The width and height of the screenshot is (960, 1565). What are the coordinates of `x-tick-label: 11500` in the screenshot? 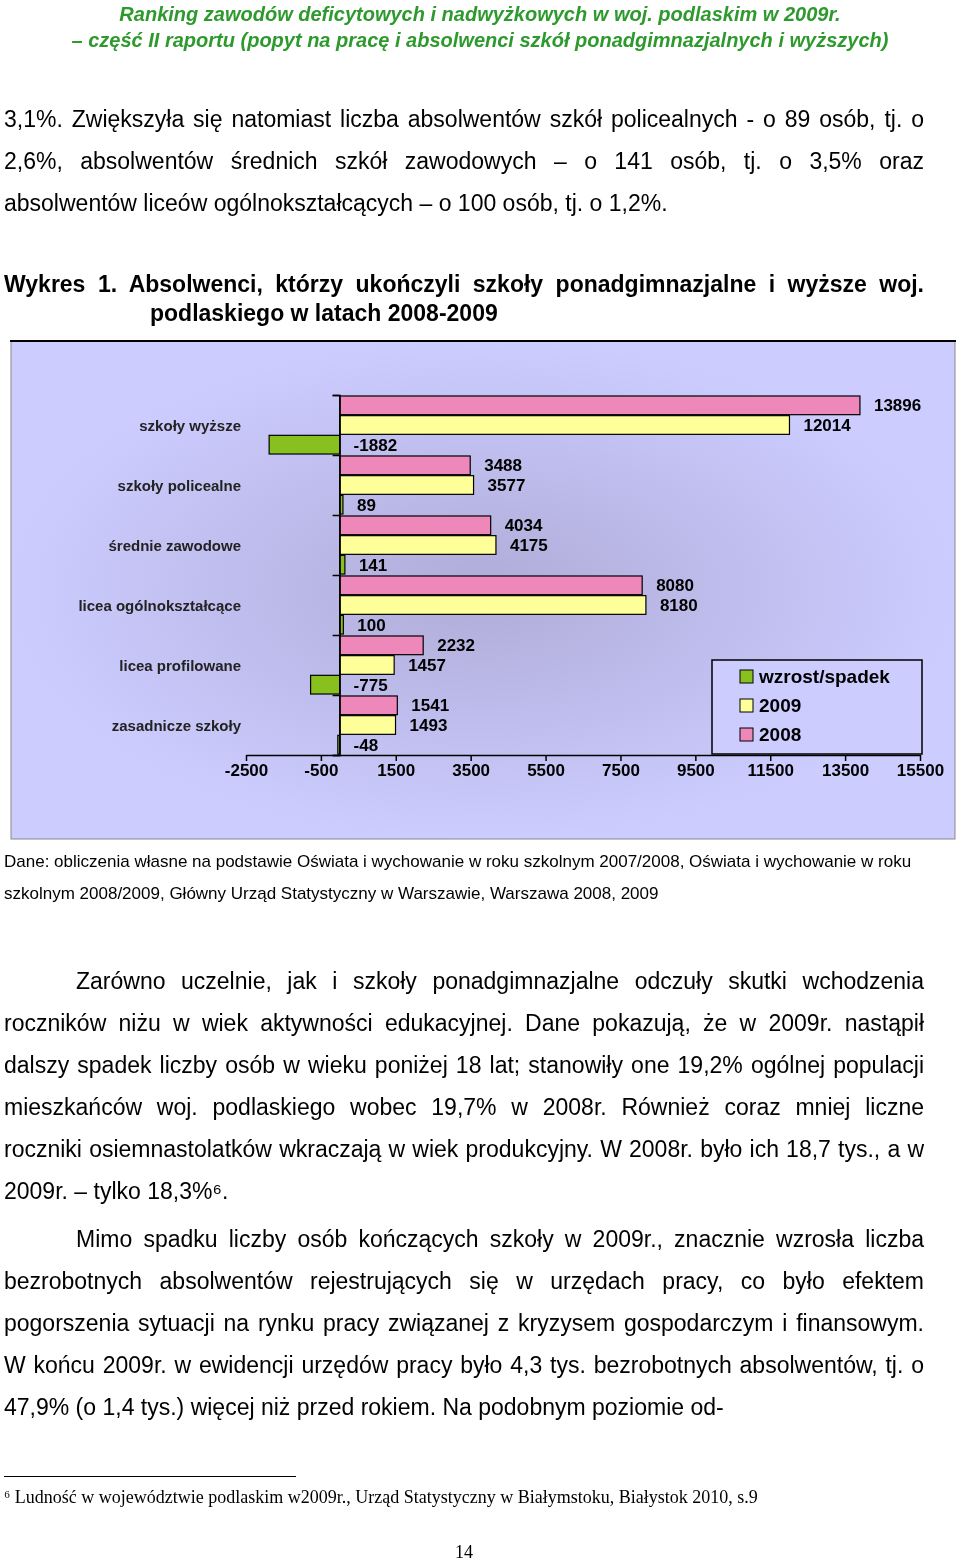 It's located at (770, 771).